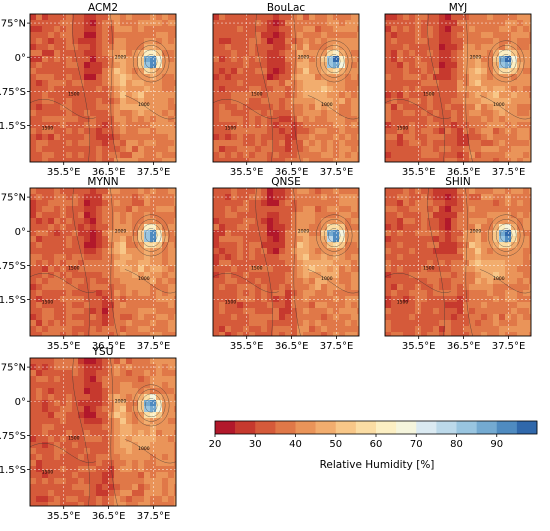  What do you see at coordinates (285, 182) in the screenshot?
I see `panel-title: QNSE` at bounding box center [285, 182].